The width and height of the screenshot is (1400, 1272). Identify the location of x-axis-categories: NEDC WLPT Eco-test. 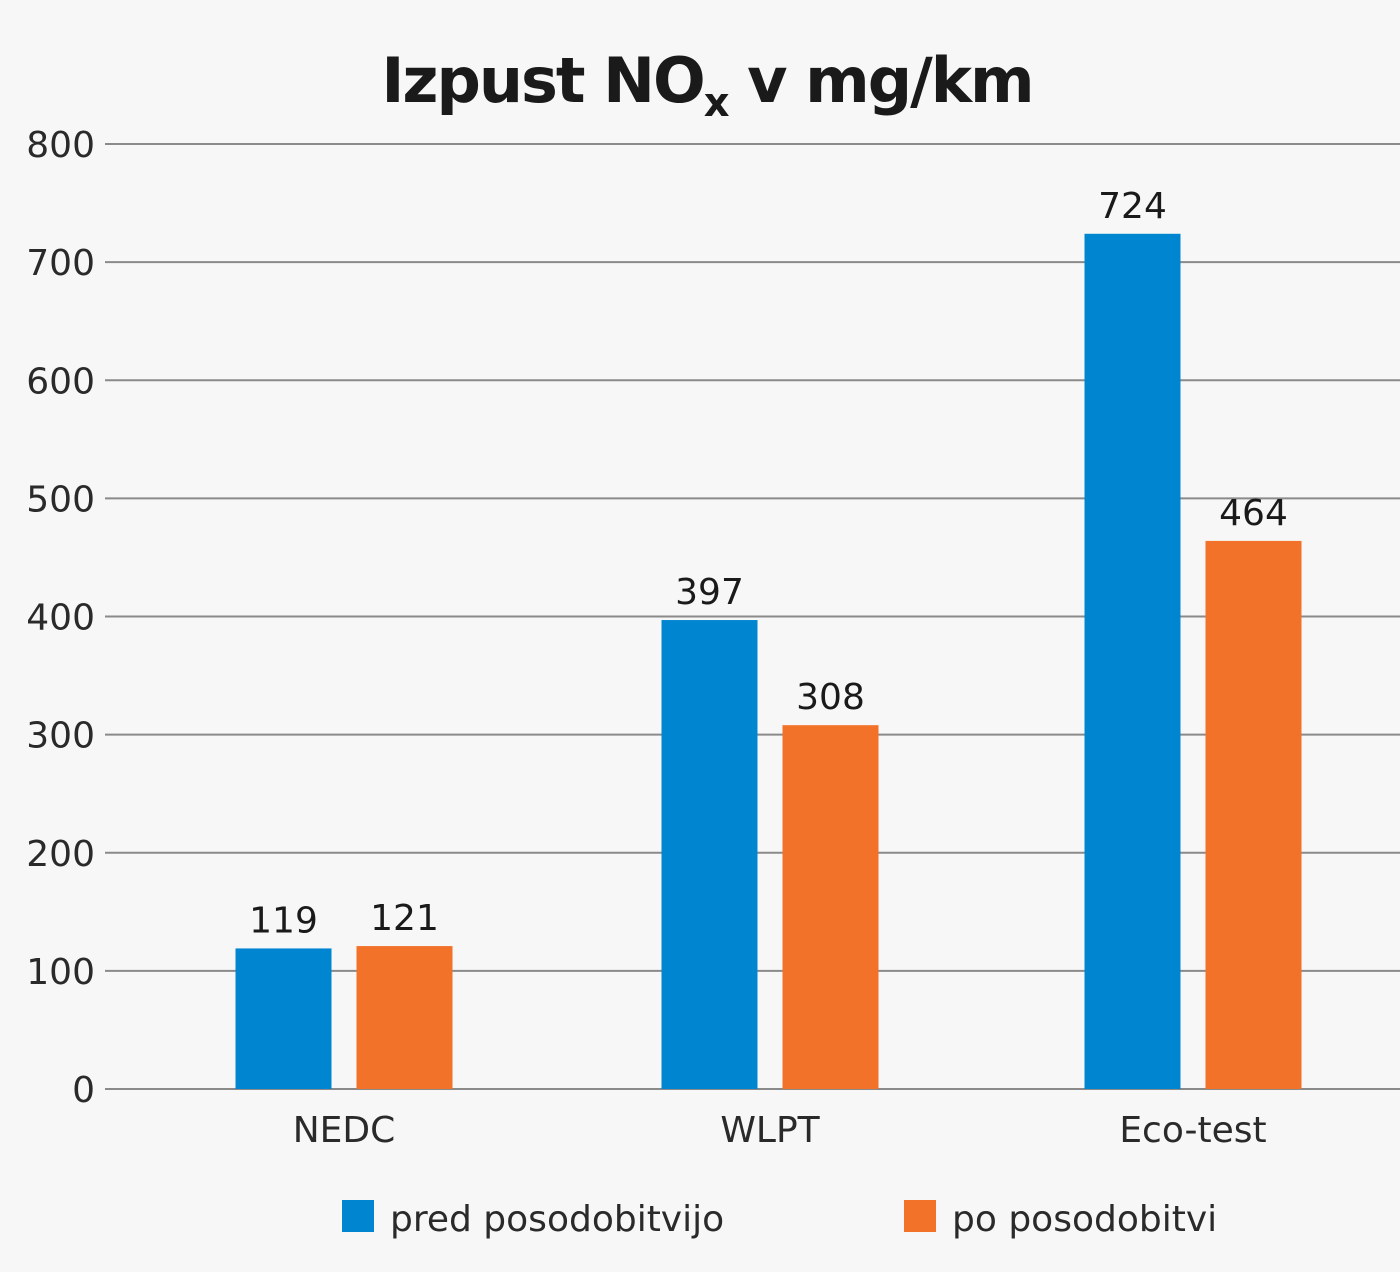
(780, 1130).